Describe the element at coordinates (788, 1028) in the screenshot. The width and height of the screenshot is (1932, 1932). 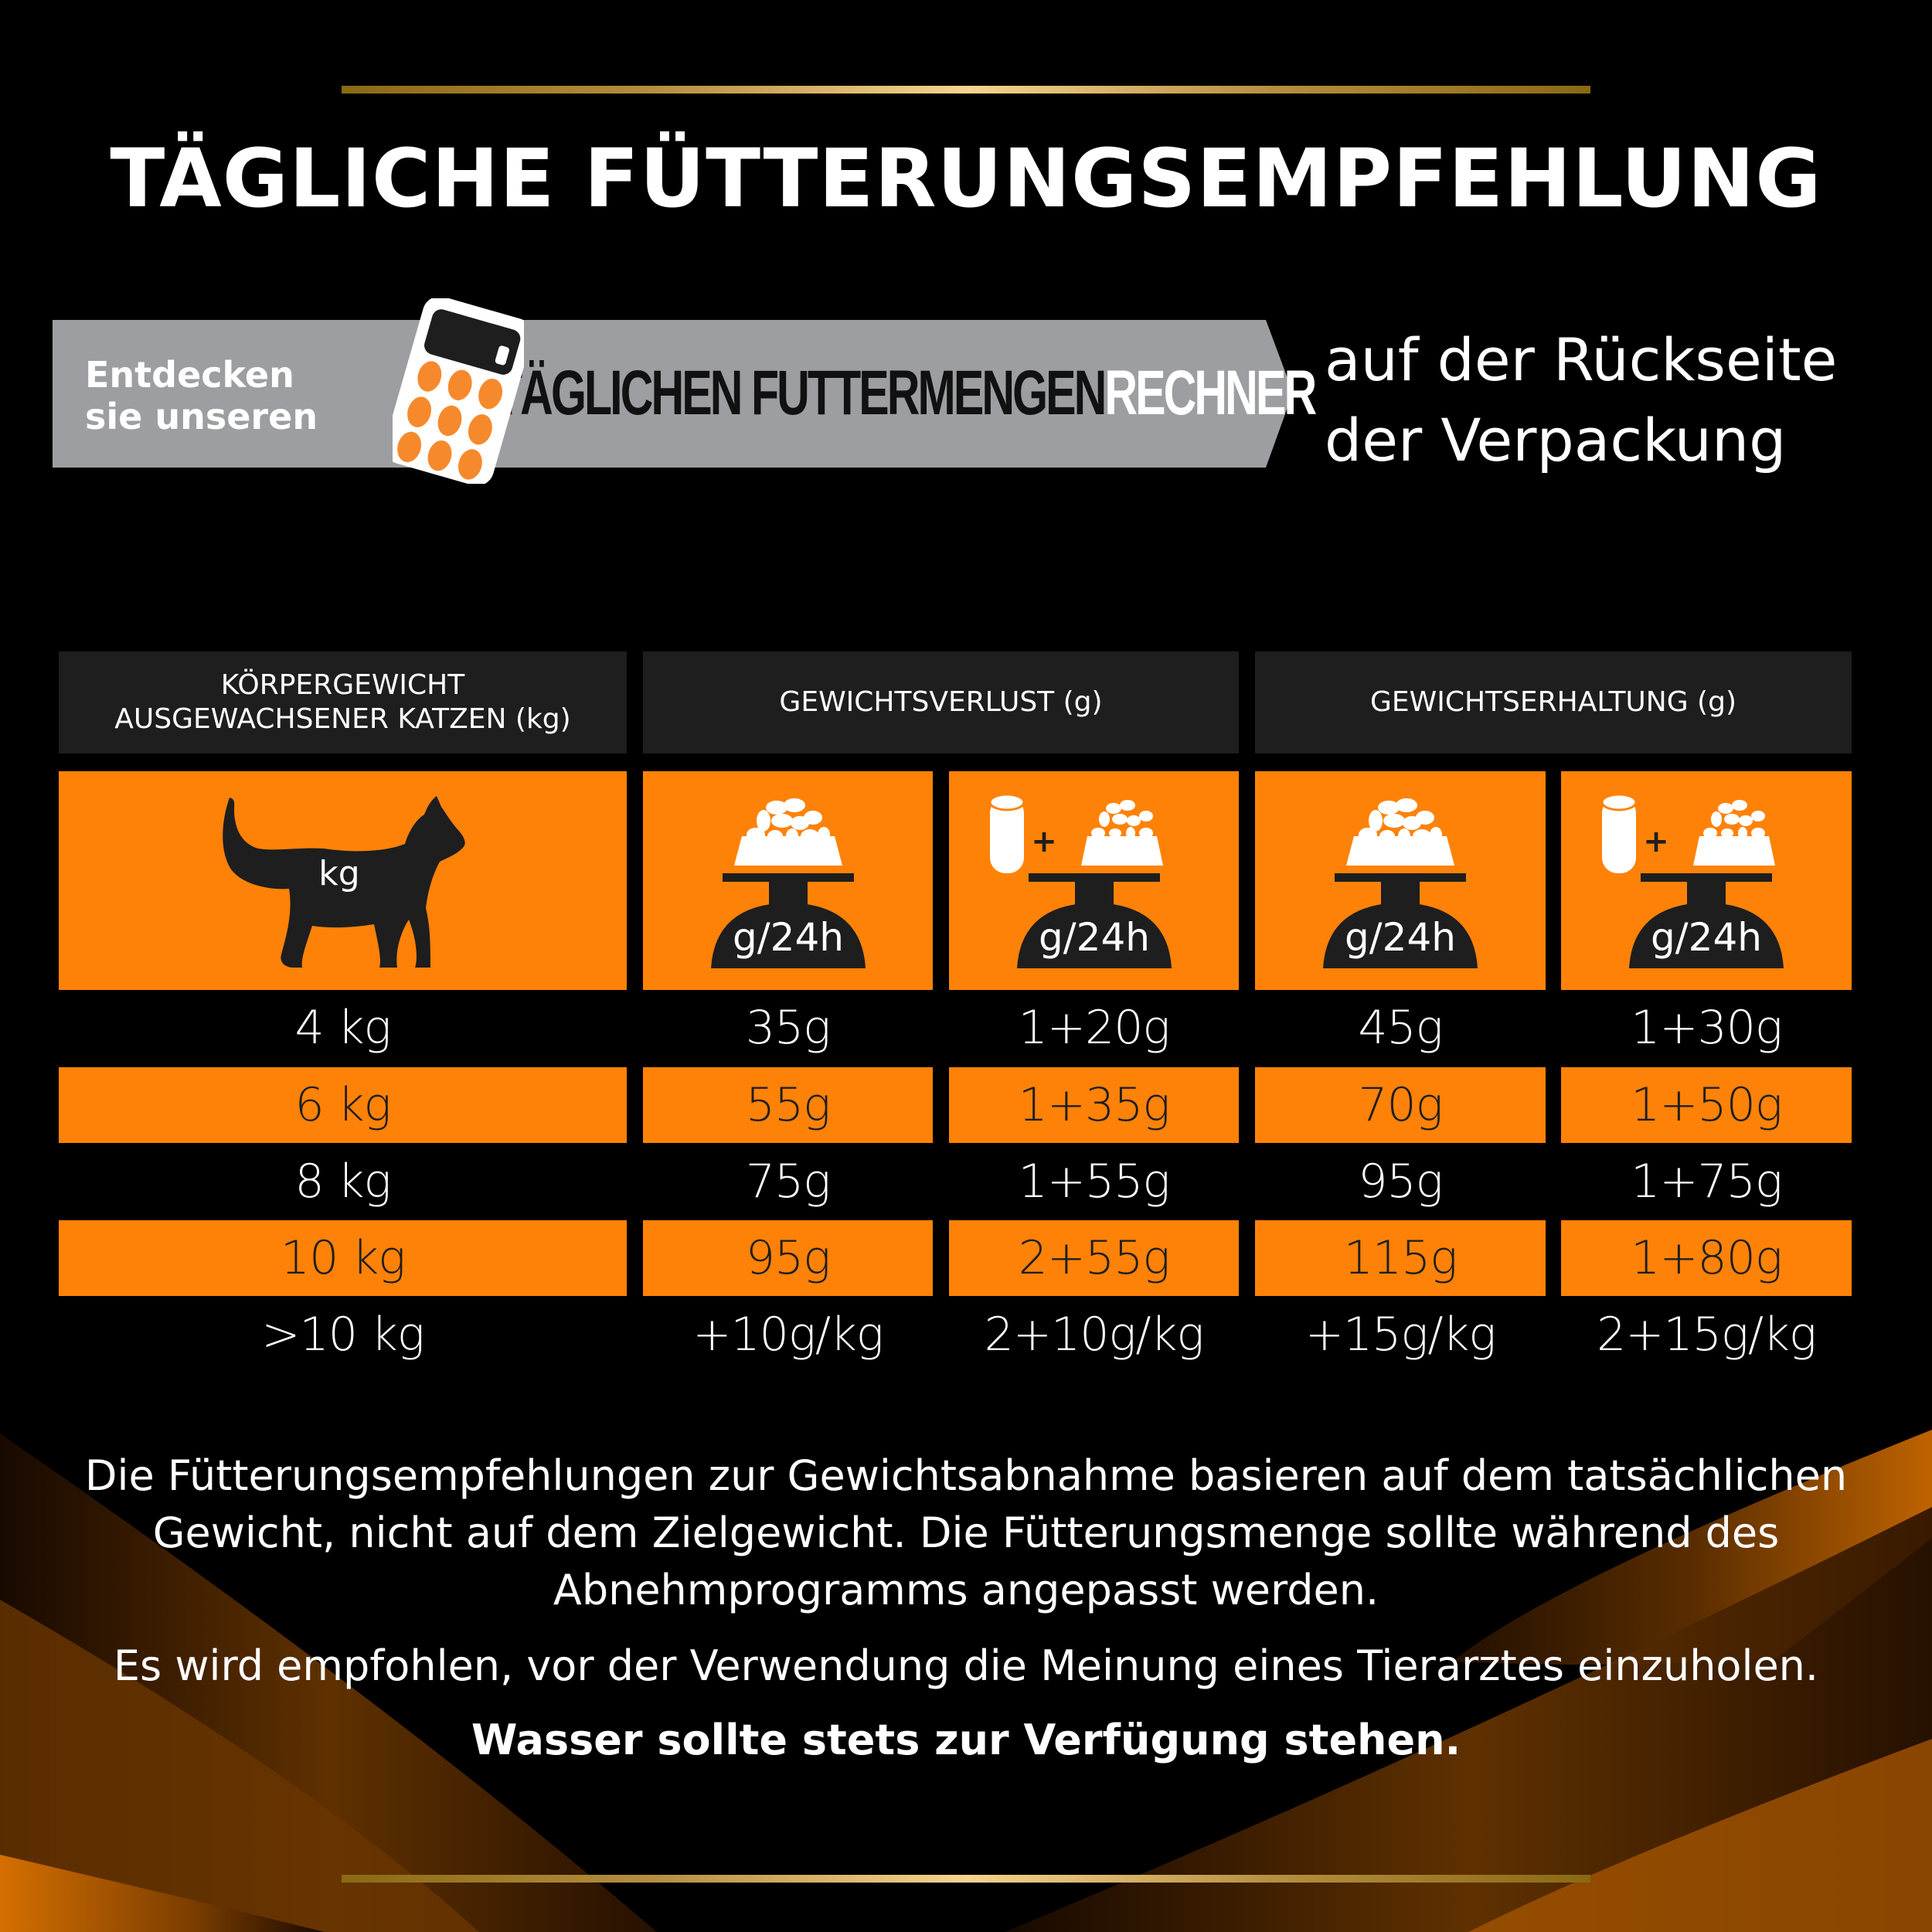
I see `cell-loss-dry: 35g` at that location.